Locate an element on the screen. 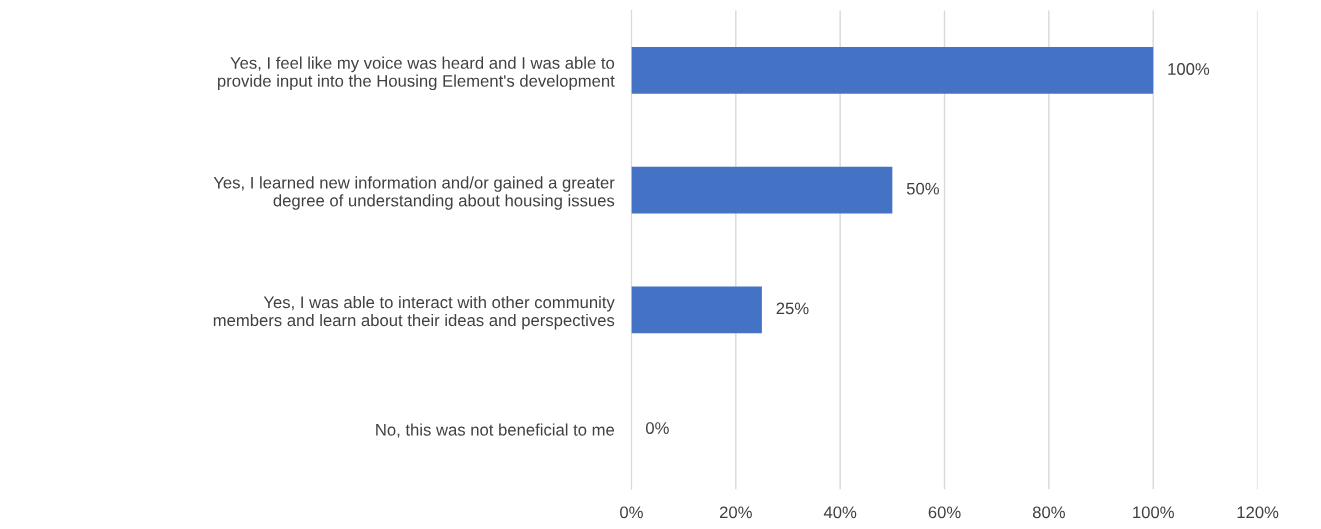 Image resolution: width=1321 pixels, height=529 pixels. x-tick-label: 20% is located at coordinates (735, 512).